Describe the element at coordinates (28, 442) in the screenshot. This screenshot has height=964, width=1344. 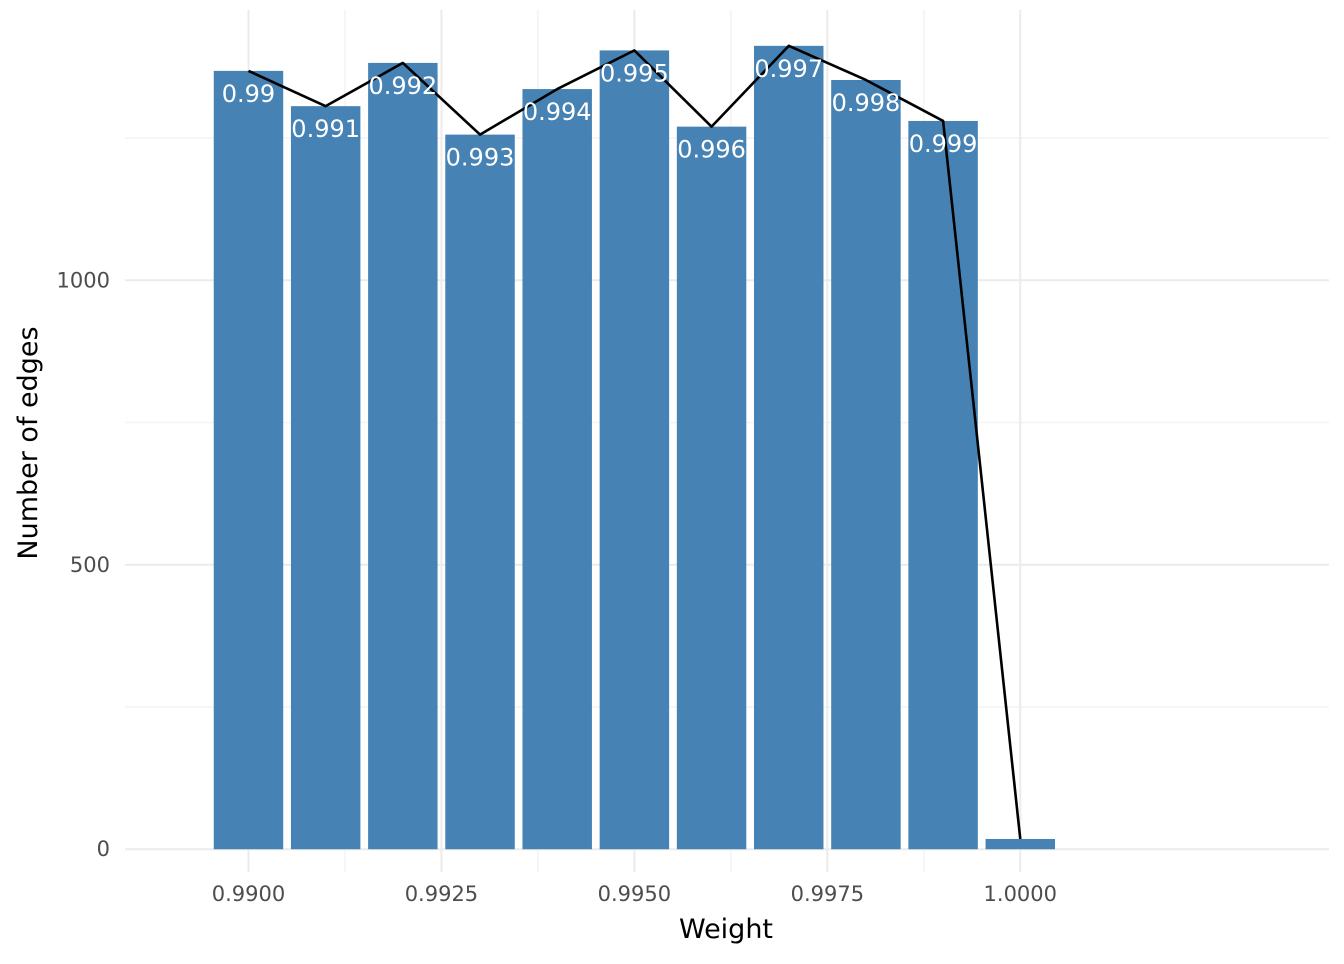
I see `y-axis-title: Number of edges` at that location.